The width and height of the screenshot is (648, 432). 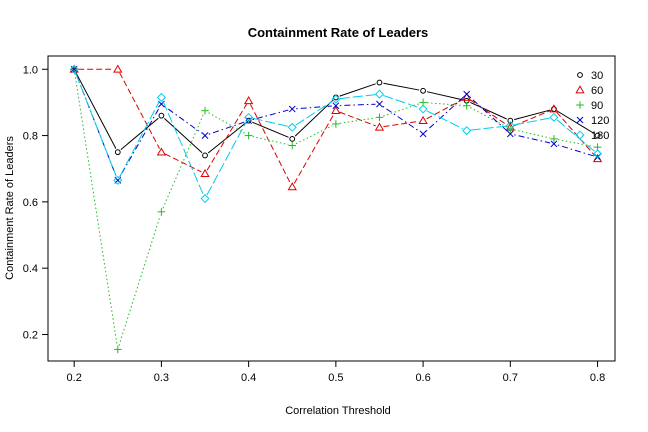 I want to click on legend-item-180: 180, so click(x=592, y=136).